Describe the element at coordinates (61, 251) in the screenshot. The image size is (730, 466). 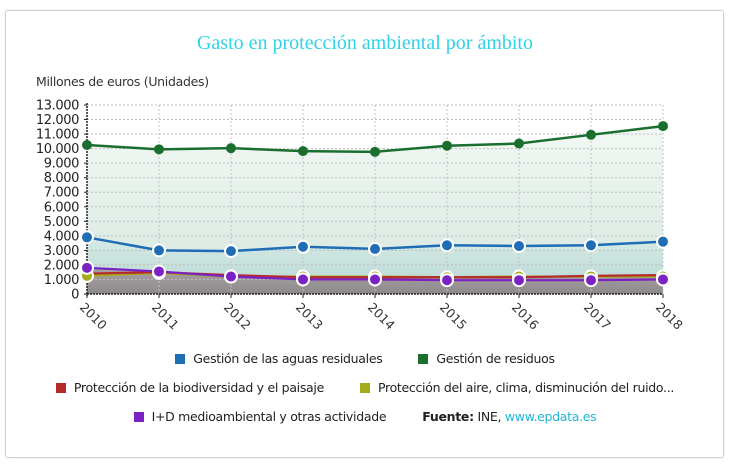
I see `y-tick-label: 3.000` at that location.